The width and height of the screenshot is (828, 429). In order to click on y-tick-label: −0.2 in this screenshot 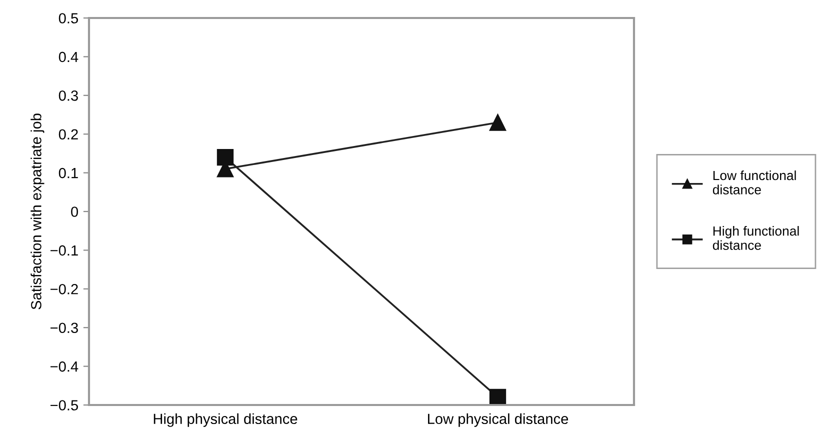, I will do `click(64, 289)`.